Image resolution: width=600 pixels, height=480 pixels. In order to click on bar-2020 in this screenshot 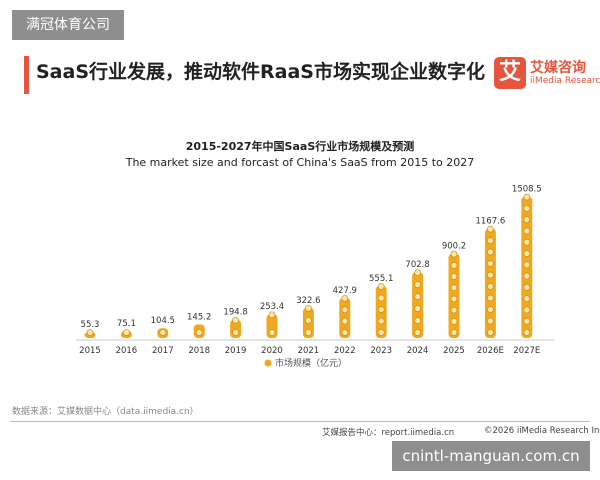, I will do `click(272, 324)`.